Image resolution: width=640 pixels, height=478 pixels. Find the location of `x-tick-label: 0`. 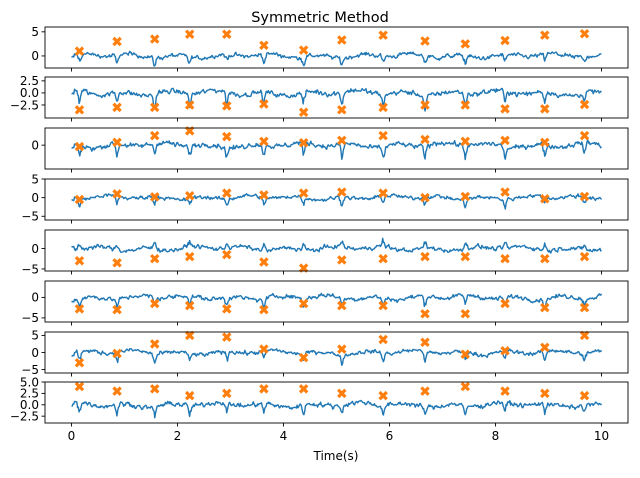

x-tick-label: 0 is located at coordinates (72, 436).